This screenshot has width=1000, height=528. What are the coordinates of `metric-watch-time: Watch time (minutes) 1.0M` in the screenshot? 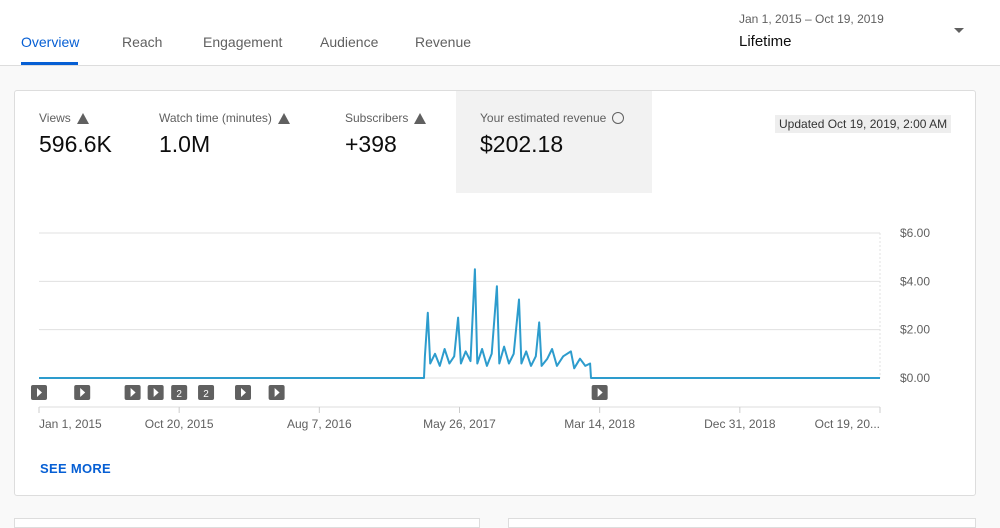 It's located at (224, 142).